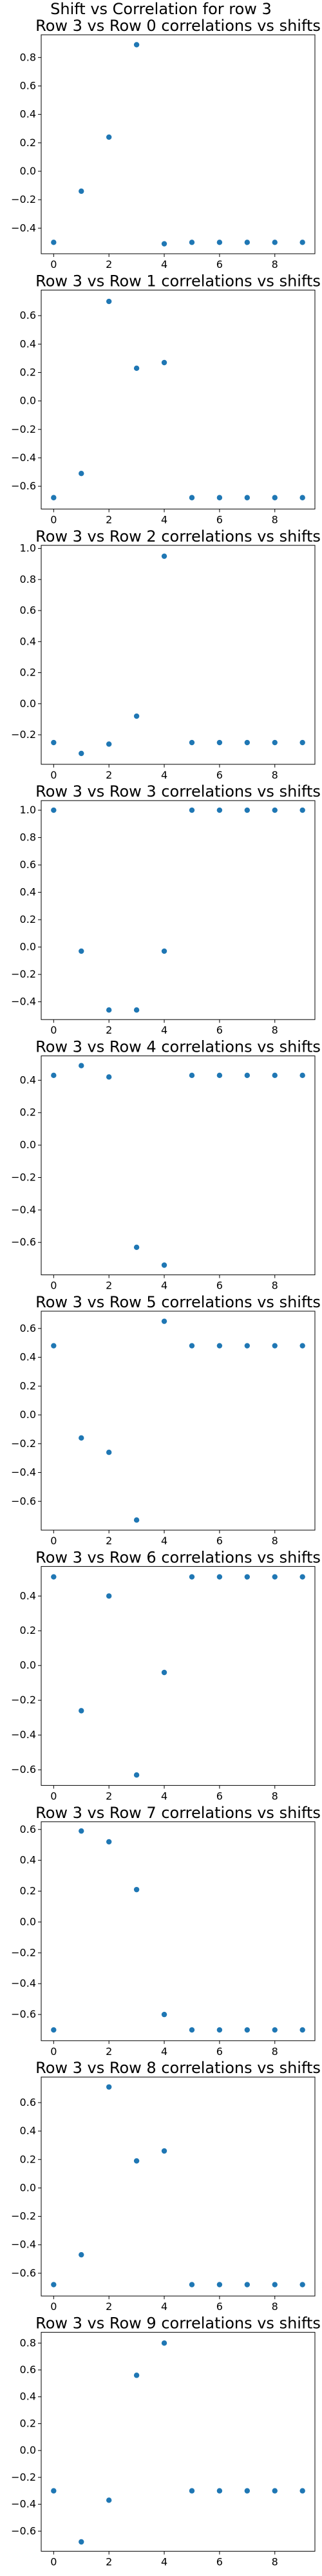 This screenshot has width=322, height=2576. I want to click on x-tick-label: 0, so click(54, 519).